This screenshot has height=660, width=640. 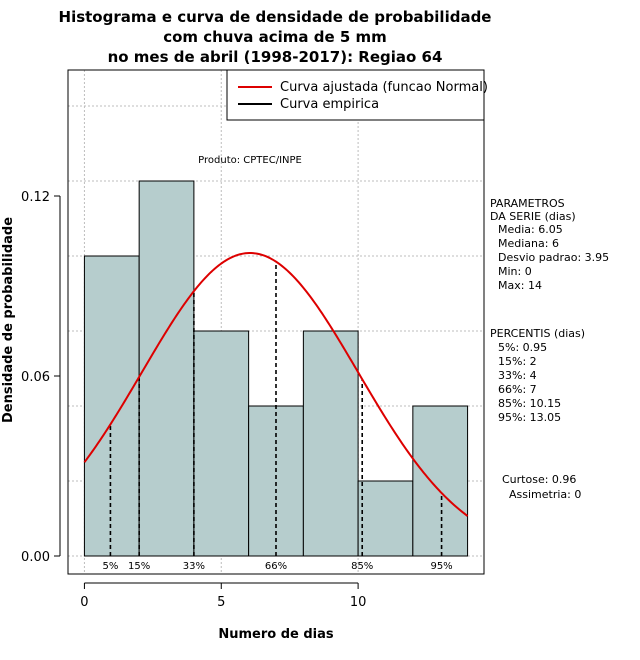 What do you see at coordinates (275, 57) in the screenshot?
I see `chart-title-line-3: no mes de abril (1998-2017): Regiao 64` at bounding box center [275, 57].